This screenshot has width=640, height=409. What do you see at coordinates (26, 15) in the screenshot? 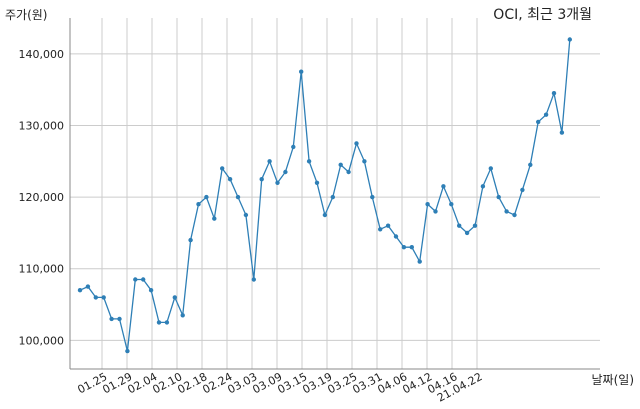
I see `y-axis-label: 주가(원)` at bounding box center [26, 15].